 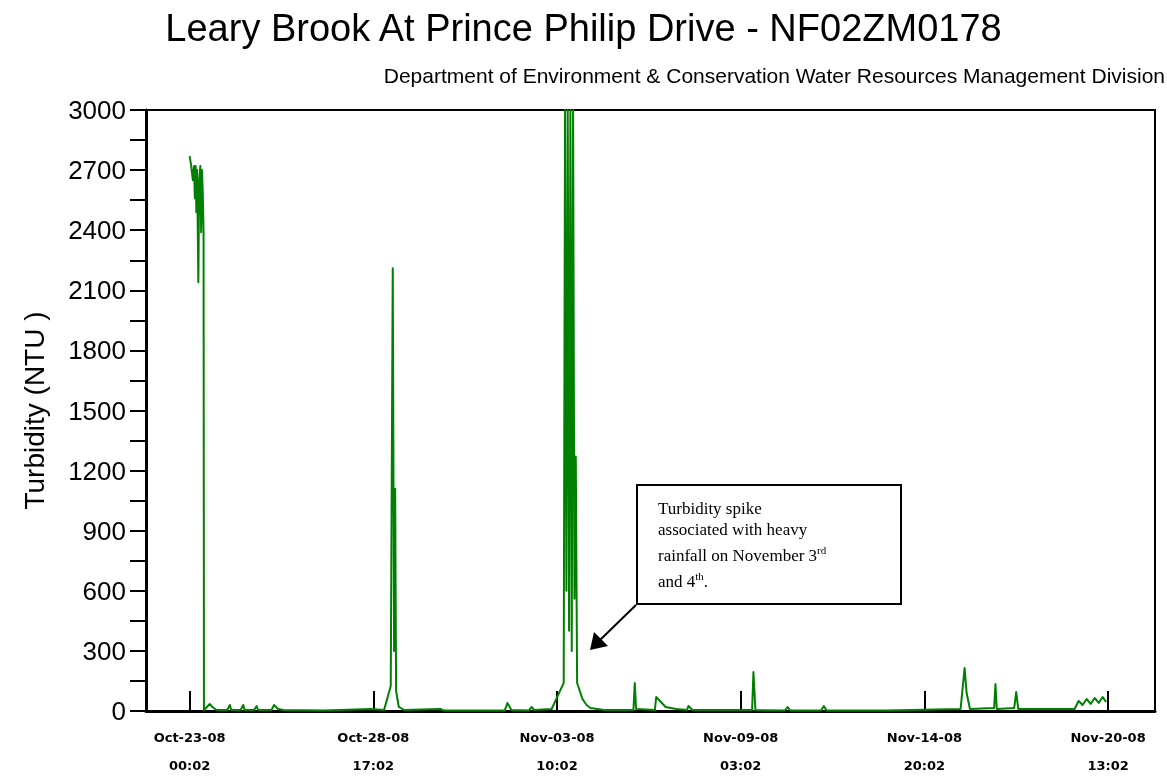 What do you see at coordinates (557, 751) in the screenshot?
I see `x-tick-label: Nov-03-08 10:02` at bounding box center [557, 751].